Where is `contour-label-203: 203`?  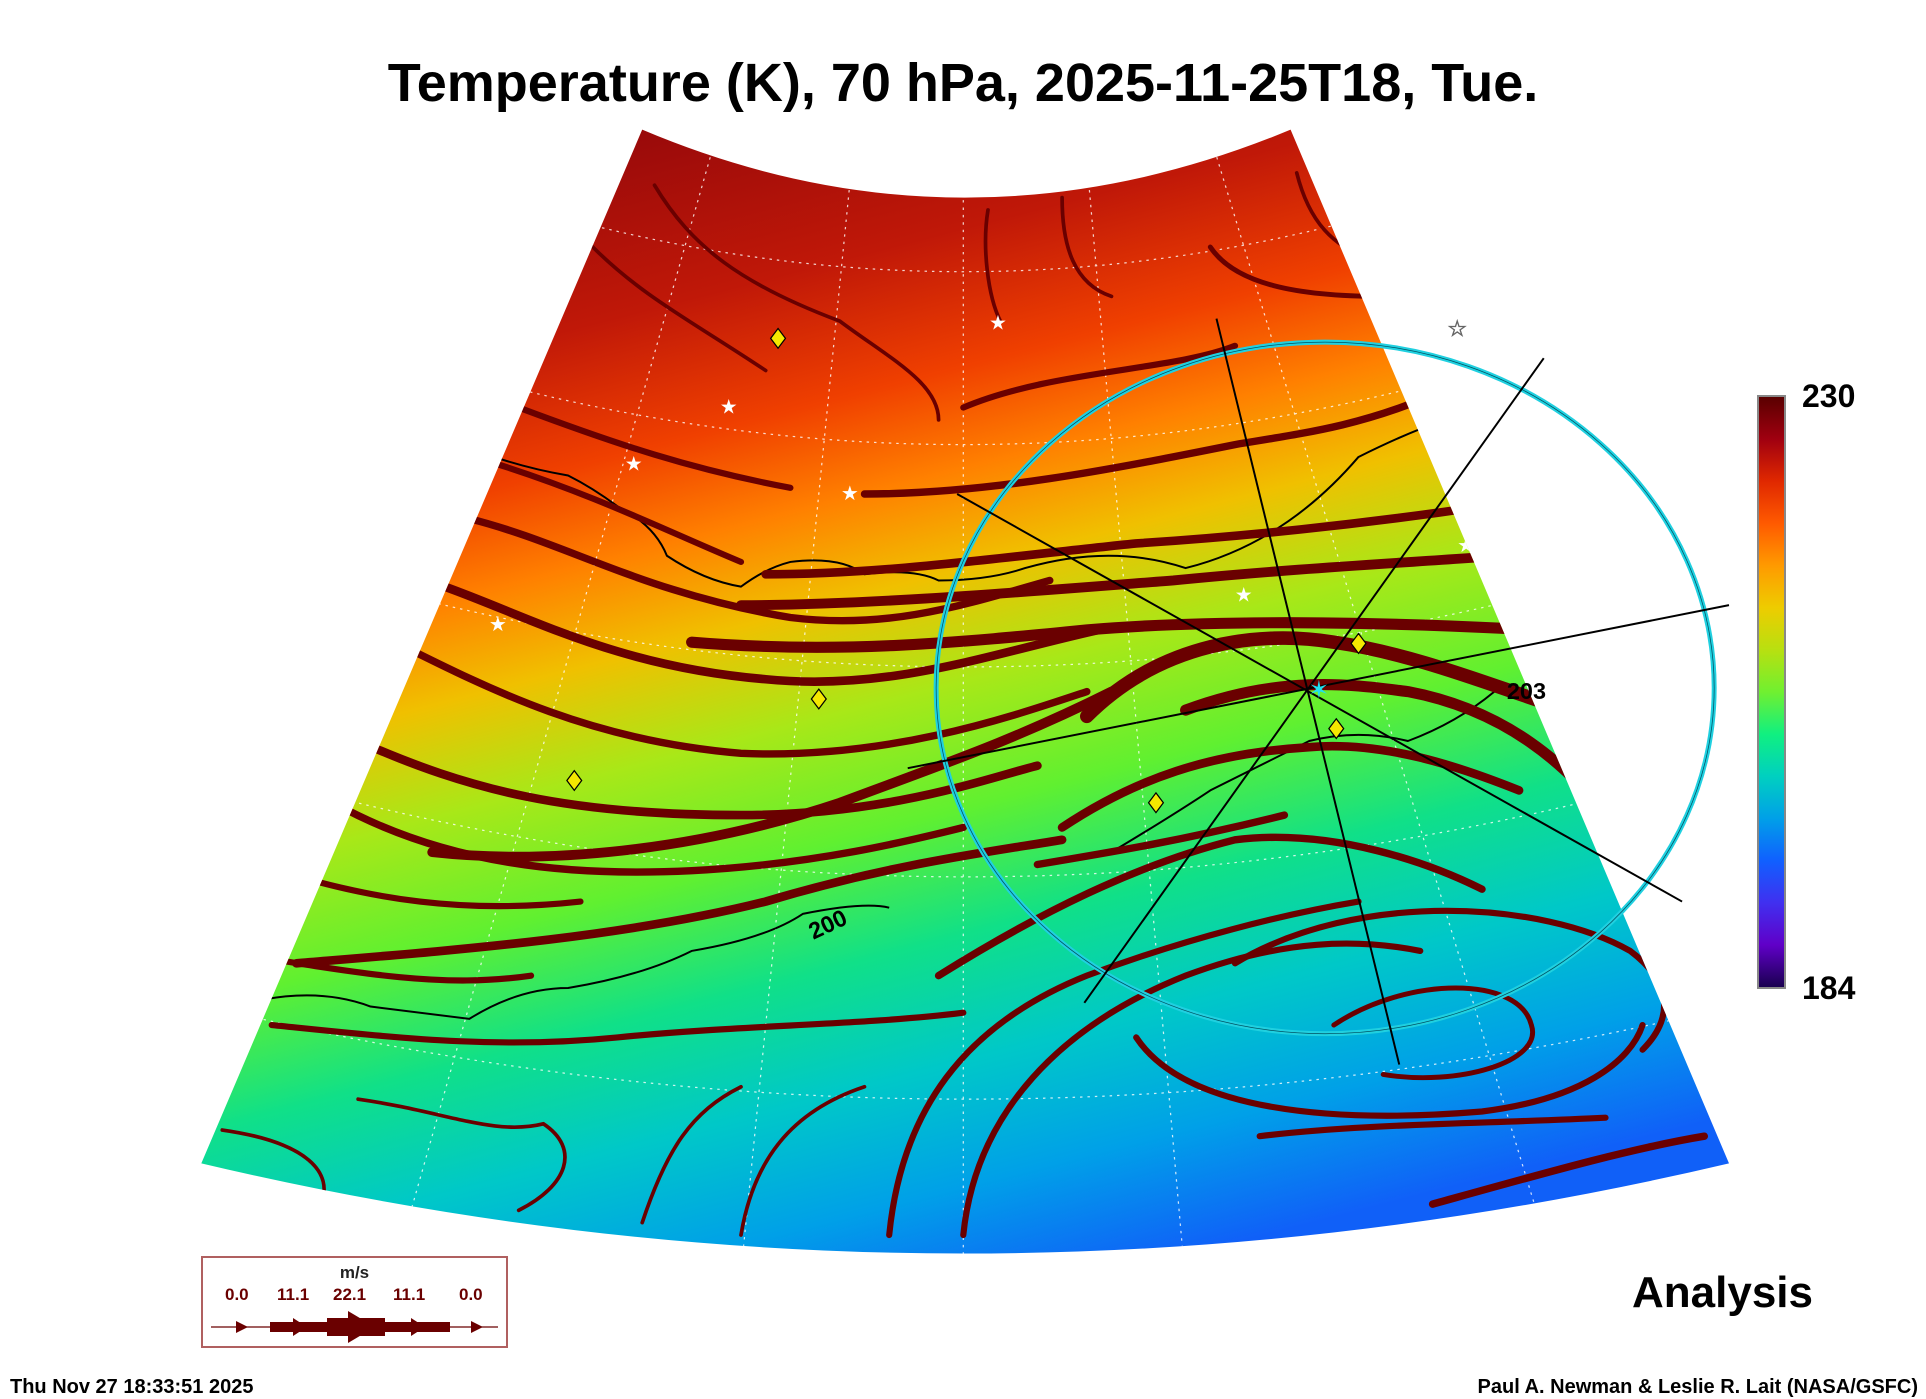 contour-label-203: 203 is located at coordinates (1526, 691).